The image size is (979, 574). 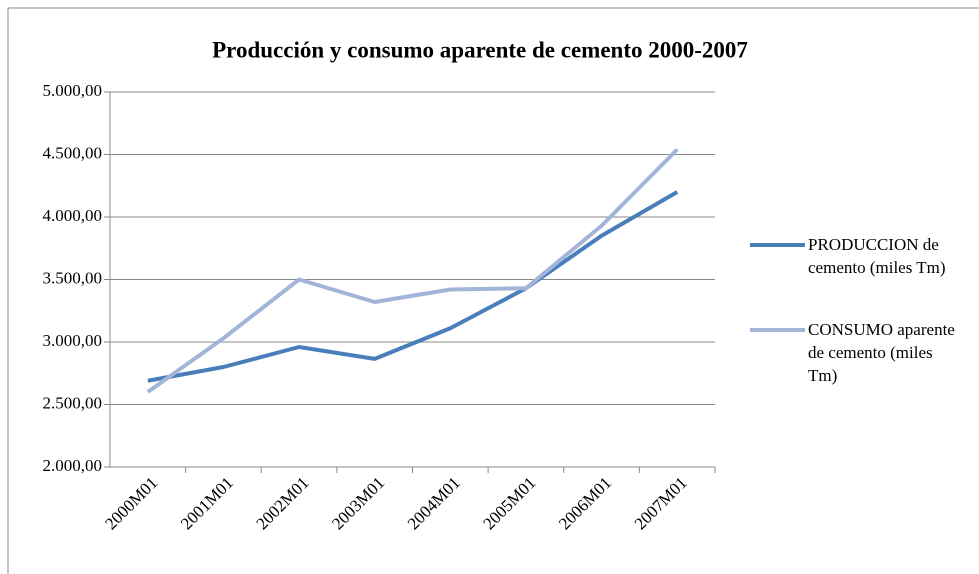 What do you see at coordinates (73, 215) in the screenshot?
I see `y-tick-label: 4.000,00` at bounding box center [73, 215].